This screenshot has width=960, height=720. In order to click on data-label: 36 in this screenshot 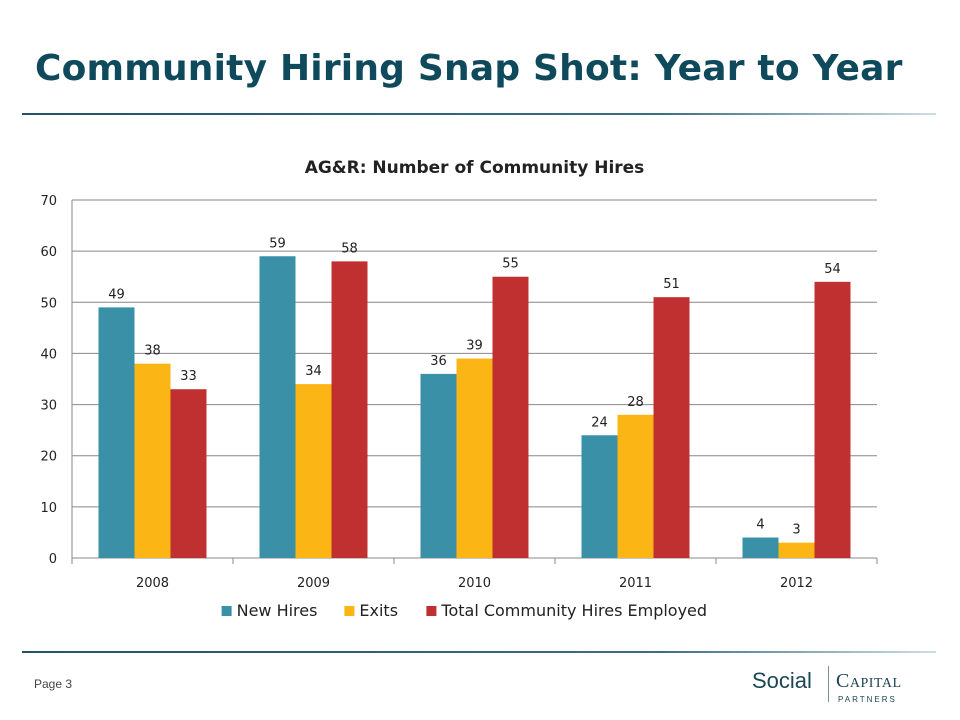, I will do `click(438, 361)`.